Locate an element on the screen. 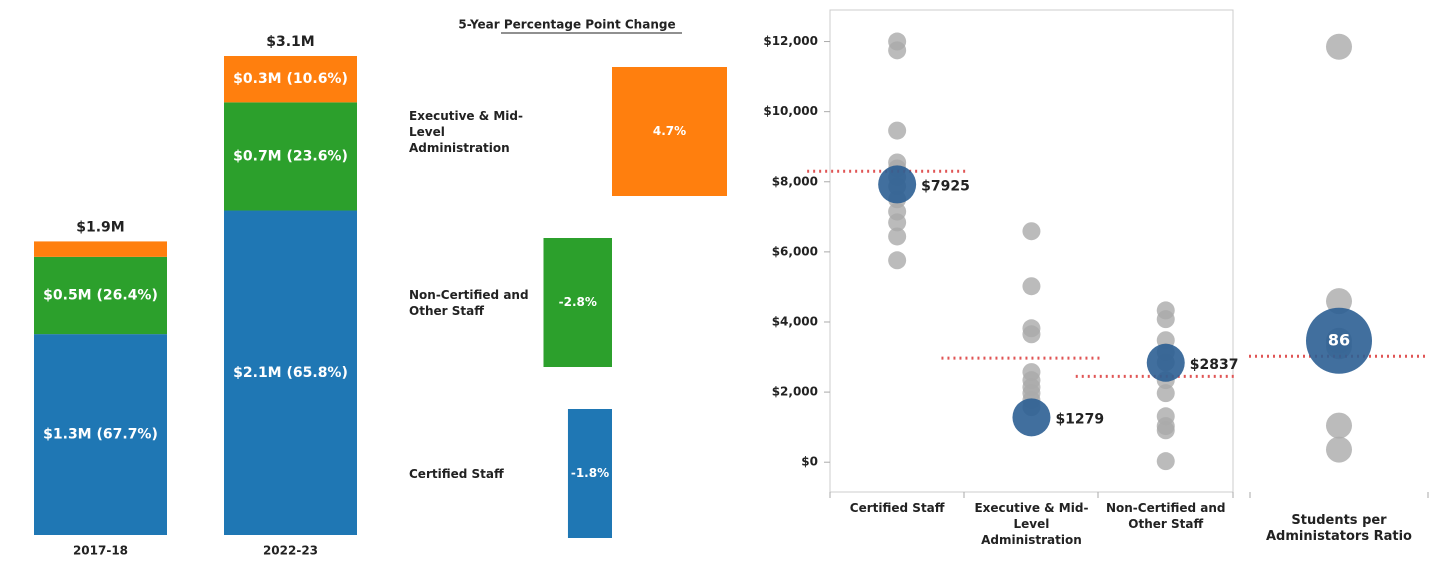  segment-label: $0.3M (10.6%) is located at coordinates (290, 79).